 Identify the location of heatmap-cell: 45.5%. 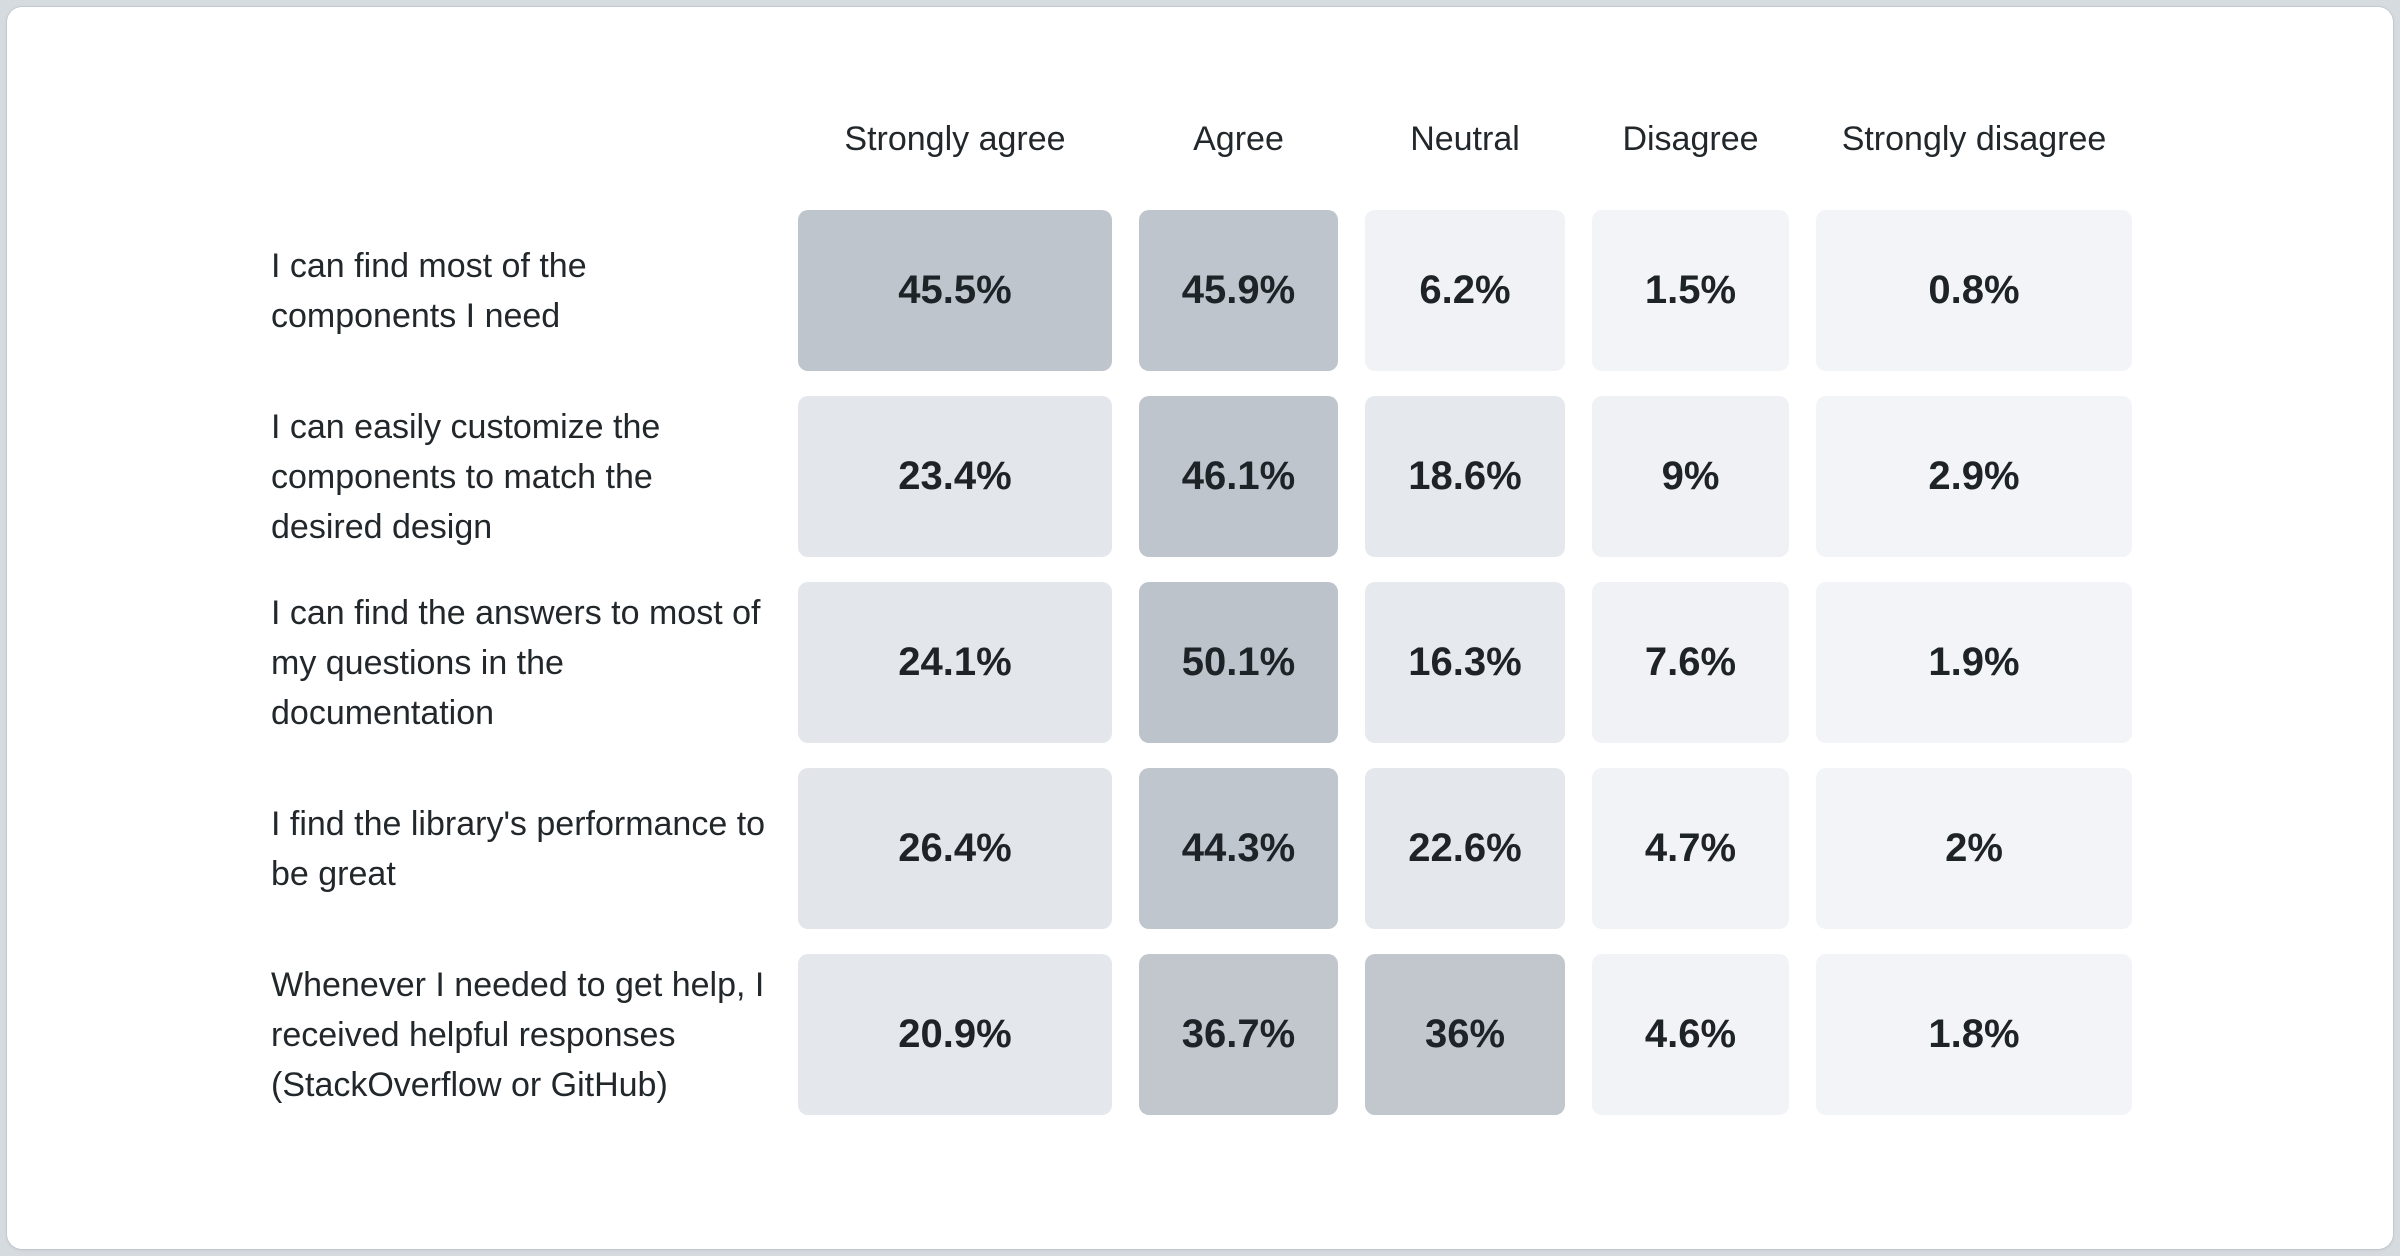
(955, 290).